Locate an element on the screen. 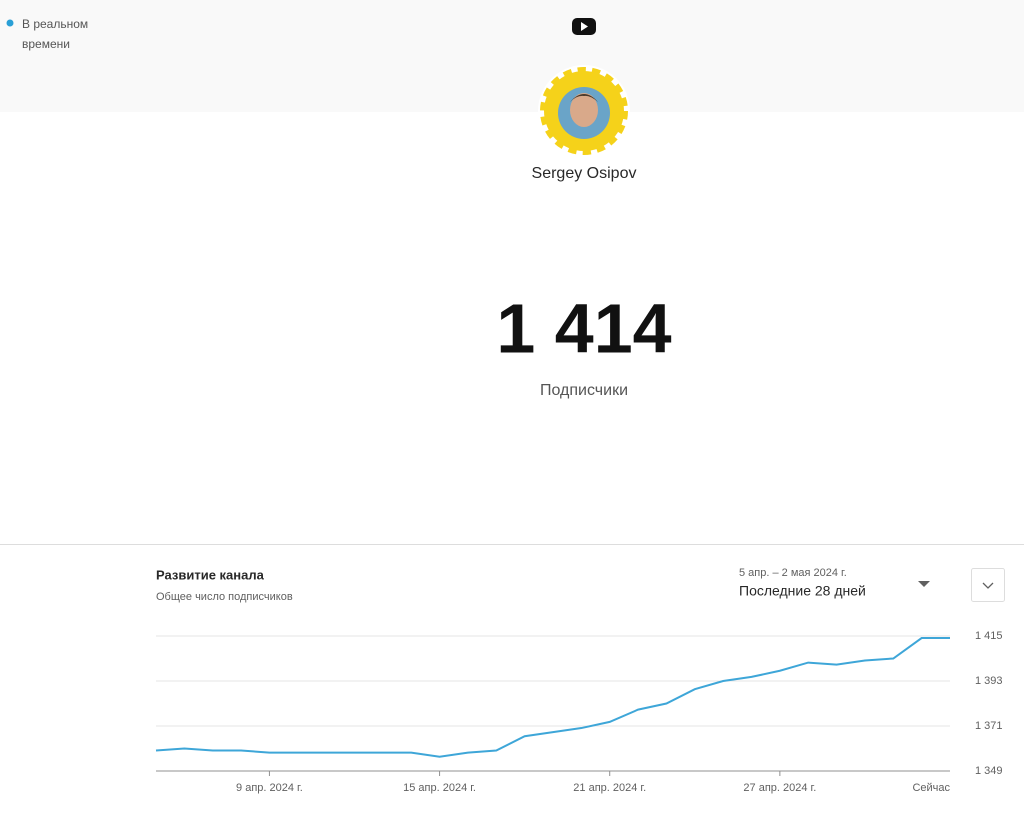 This screenshot has width=1024, height=833. top-band is located at coordinates (512, 56).